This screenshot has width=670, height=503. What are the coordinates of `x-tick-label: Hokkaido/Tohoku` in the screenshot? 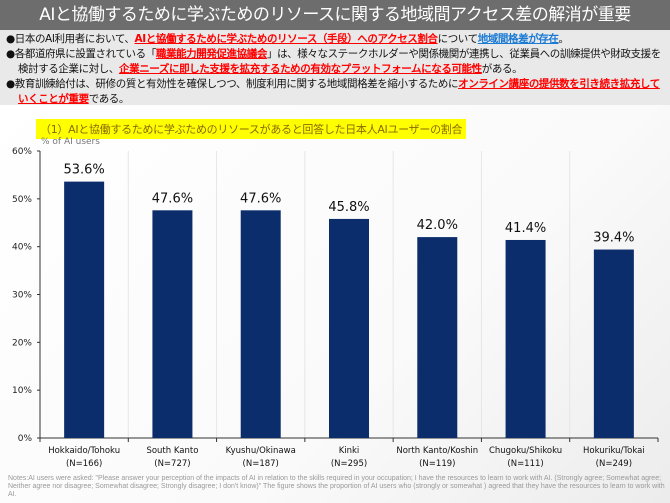 It's located at (84, 451).